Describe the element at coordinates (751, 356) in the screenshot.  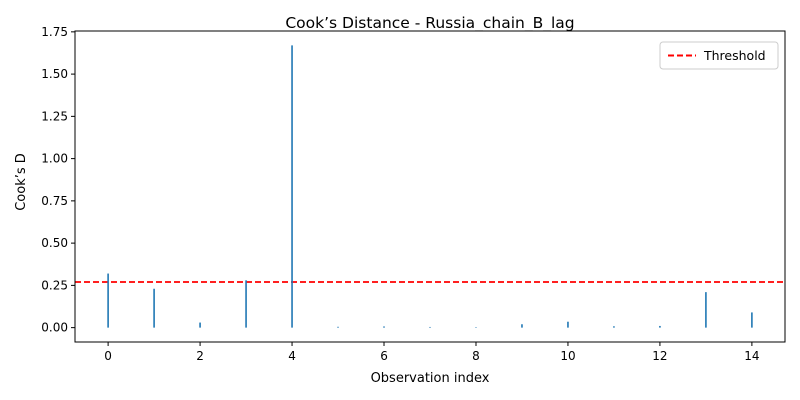
I see `x-tick-label: 14` at that location.